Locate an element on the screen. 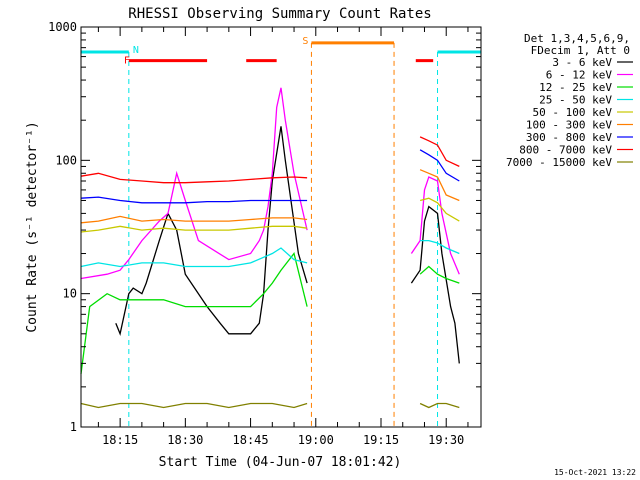 This screenshot has width=640, height=480. x-tick-label: 18:15 is located at coordinates (120, 440).